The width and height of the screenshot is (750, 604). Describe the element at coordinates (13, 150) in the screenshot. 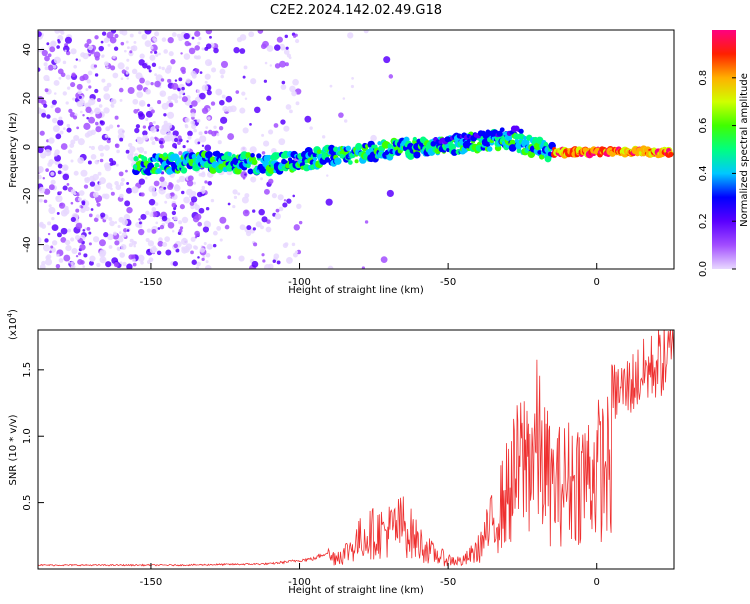

I see `spectrogram-y-label: Frequency (Hz)` at that location.